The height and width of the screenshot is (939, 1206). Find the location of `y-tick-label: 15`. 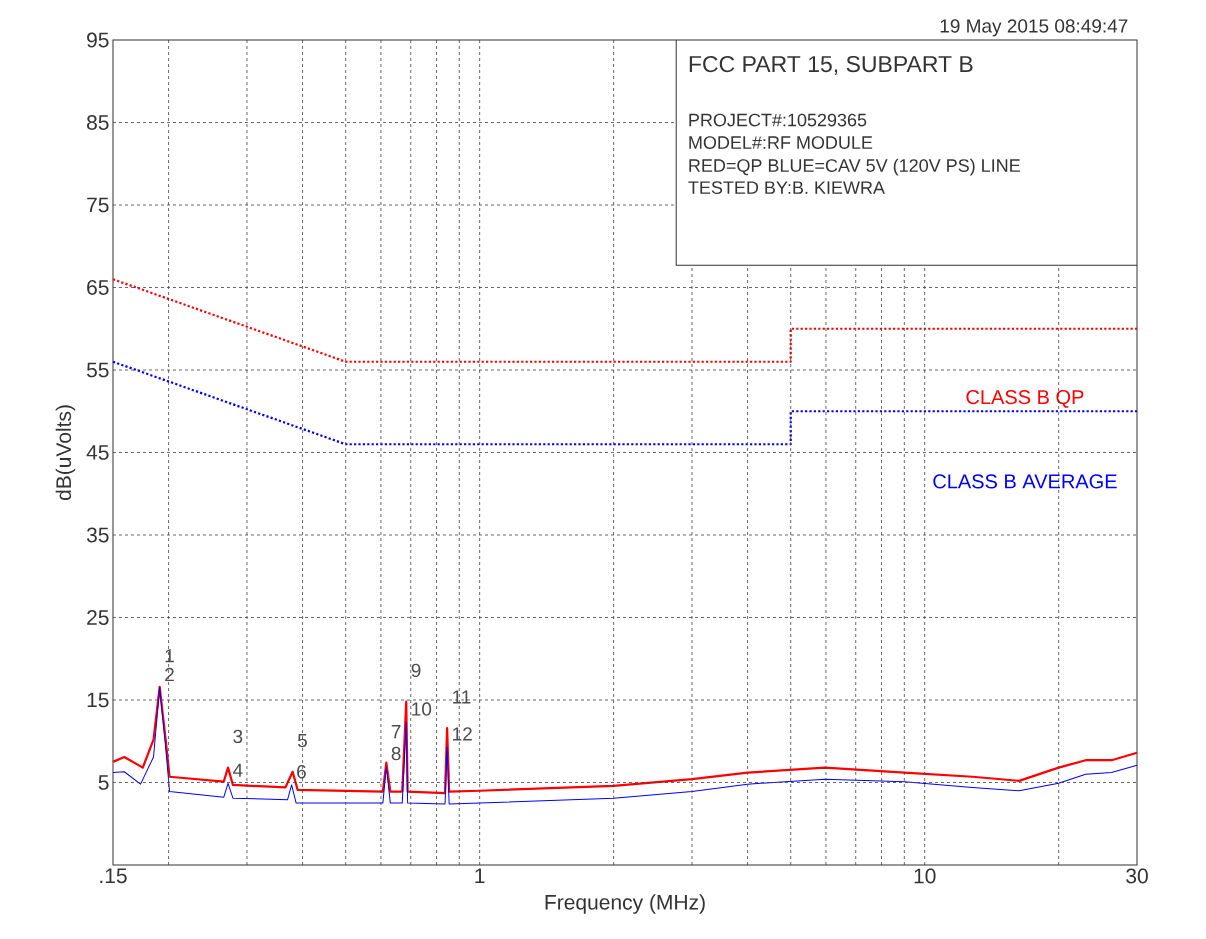

y-tick-label: 15 is located at coordinates (98, 700).